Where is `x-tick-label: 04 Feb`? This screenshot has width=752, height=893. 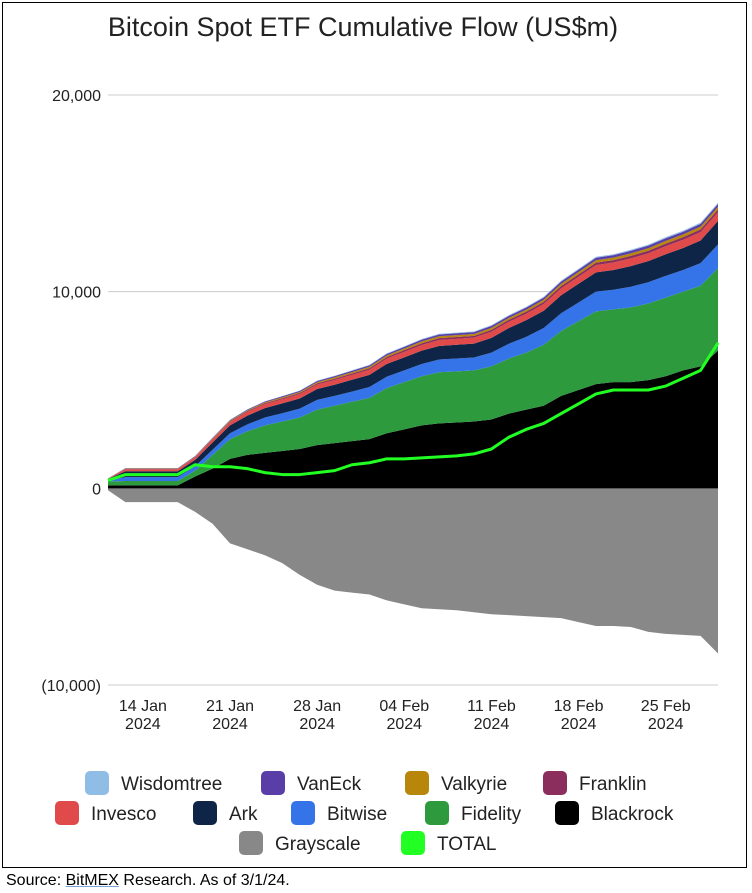 x-tick-label: 04 Feb is located at coordinates (404, 706).